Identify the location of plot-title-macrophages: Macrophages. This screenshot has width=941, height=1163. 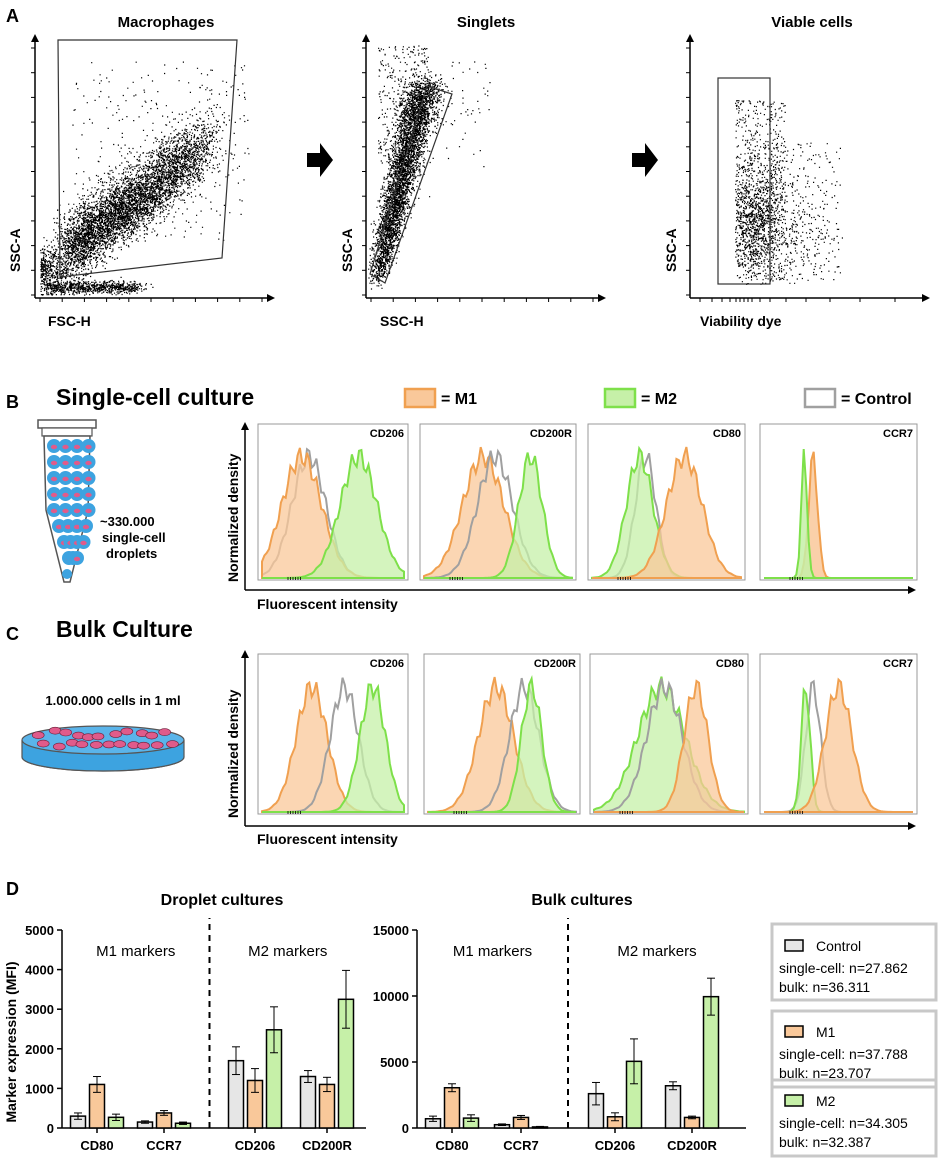
(166, 22).